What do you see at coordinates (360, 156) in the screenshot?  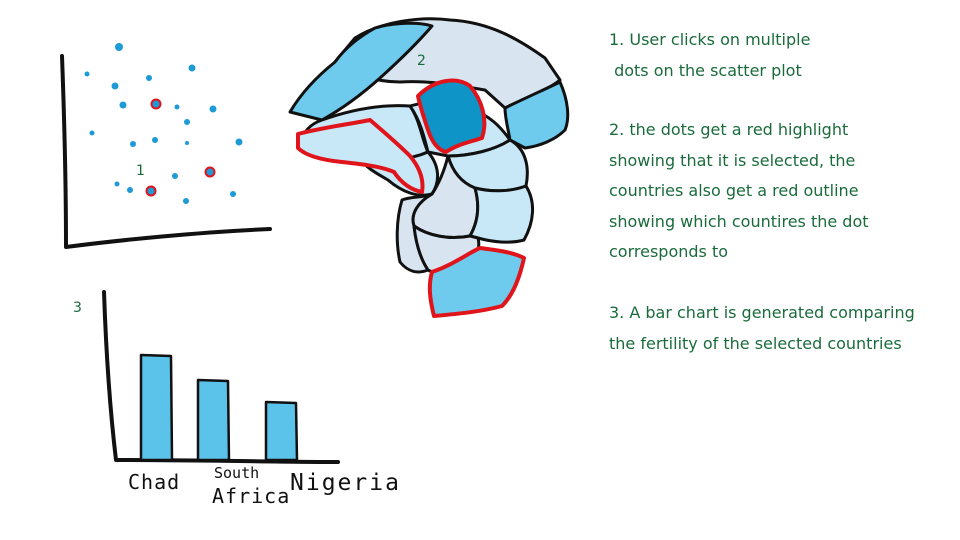 I see `nigeria-highlight-outline` at bounding box center [360, 156].